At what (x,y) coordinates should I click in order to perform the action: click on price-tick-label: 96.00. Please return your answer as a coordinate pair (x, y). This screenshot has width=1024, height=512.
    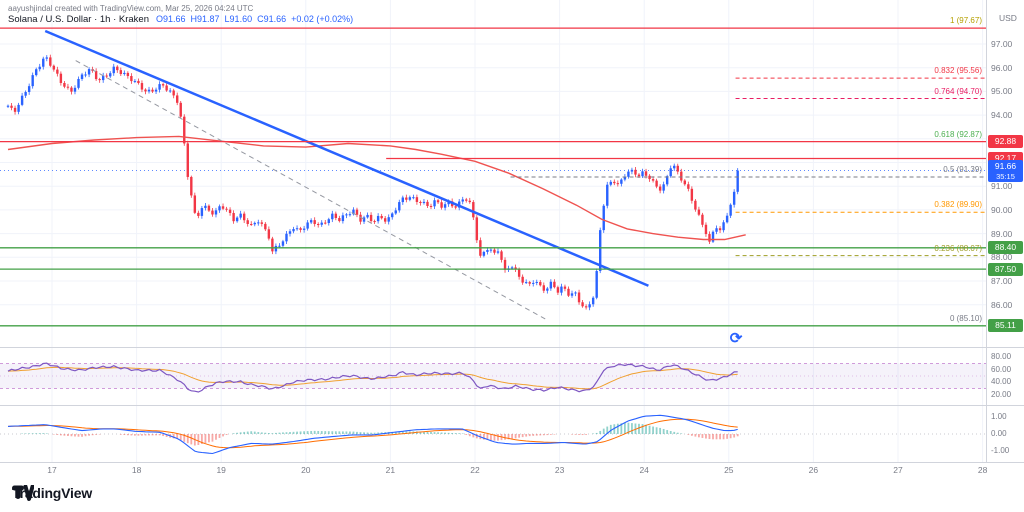
    Looking at the image, I should click on (1002, 67).